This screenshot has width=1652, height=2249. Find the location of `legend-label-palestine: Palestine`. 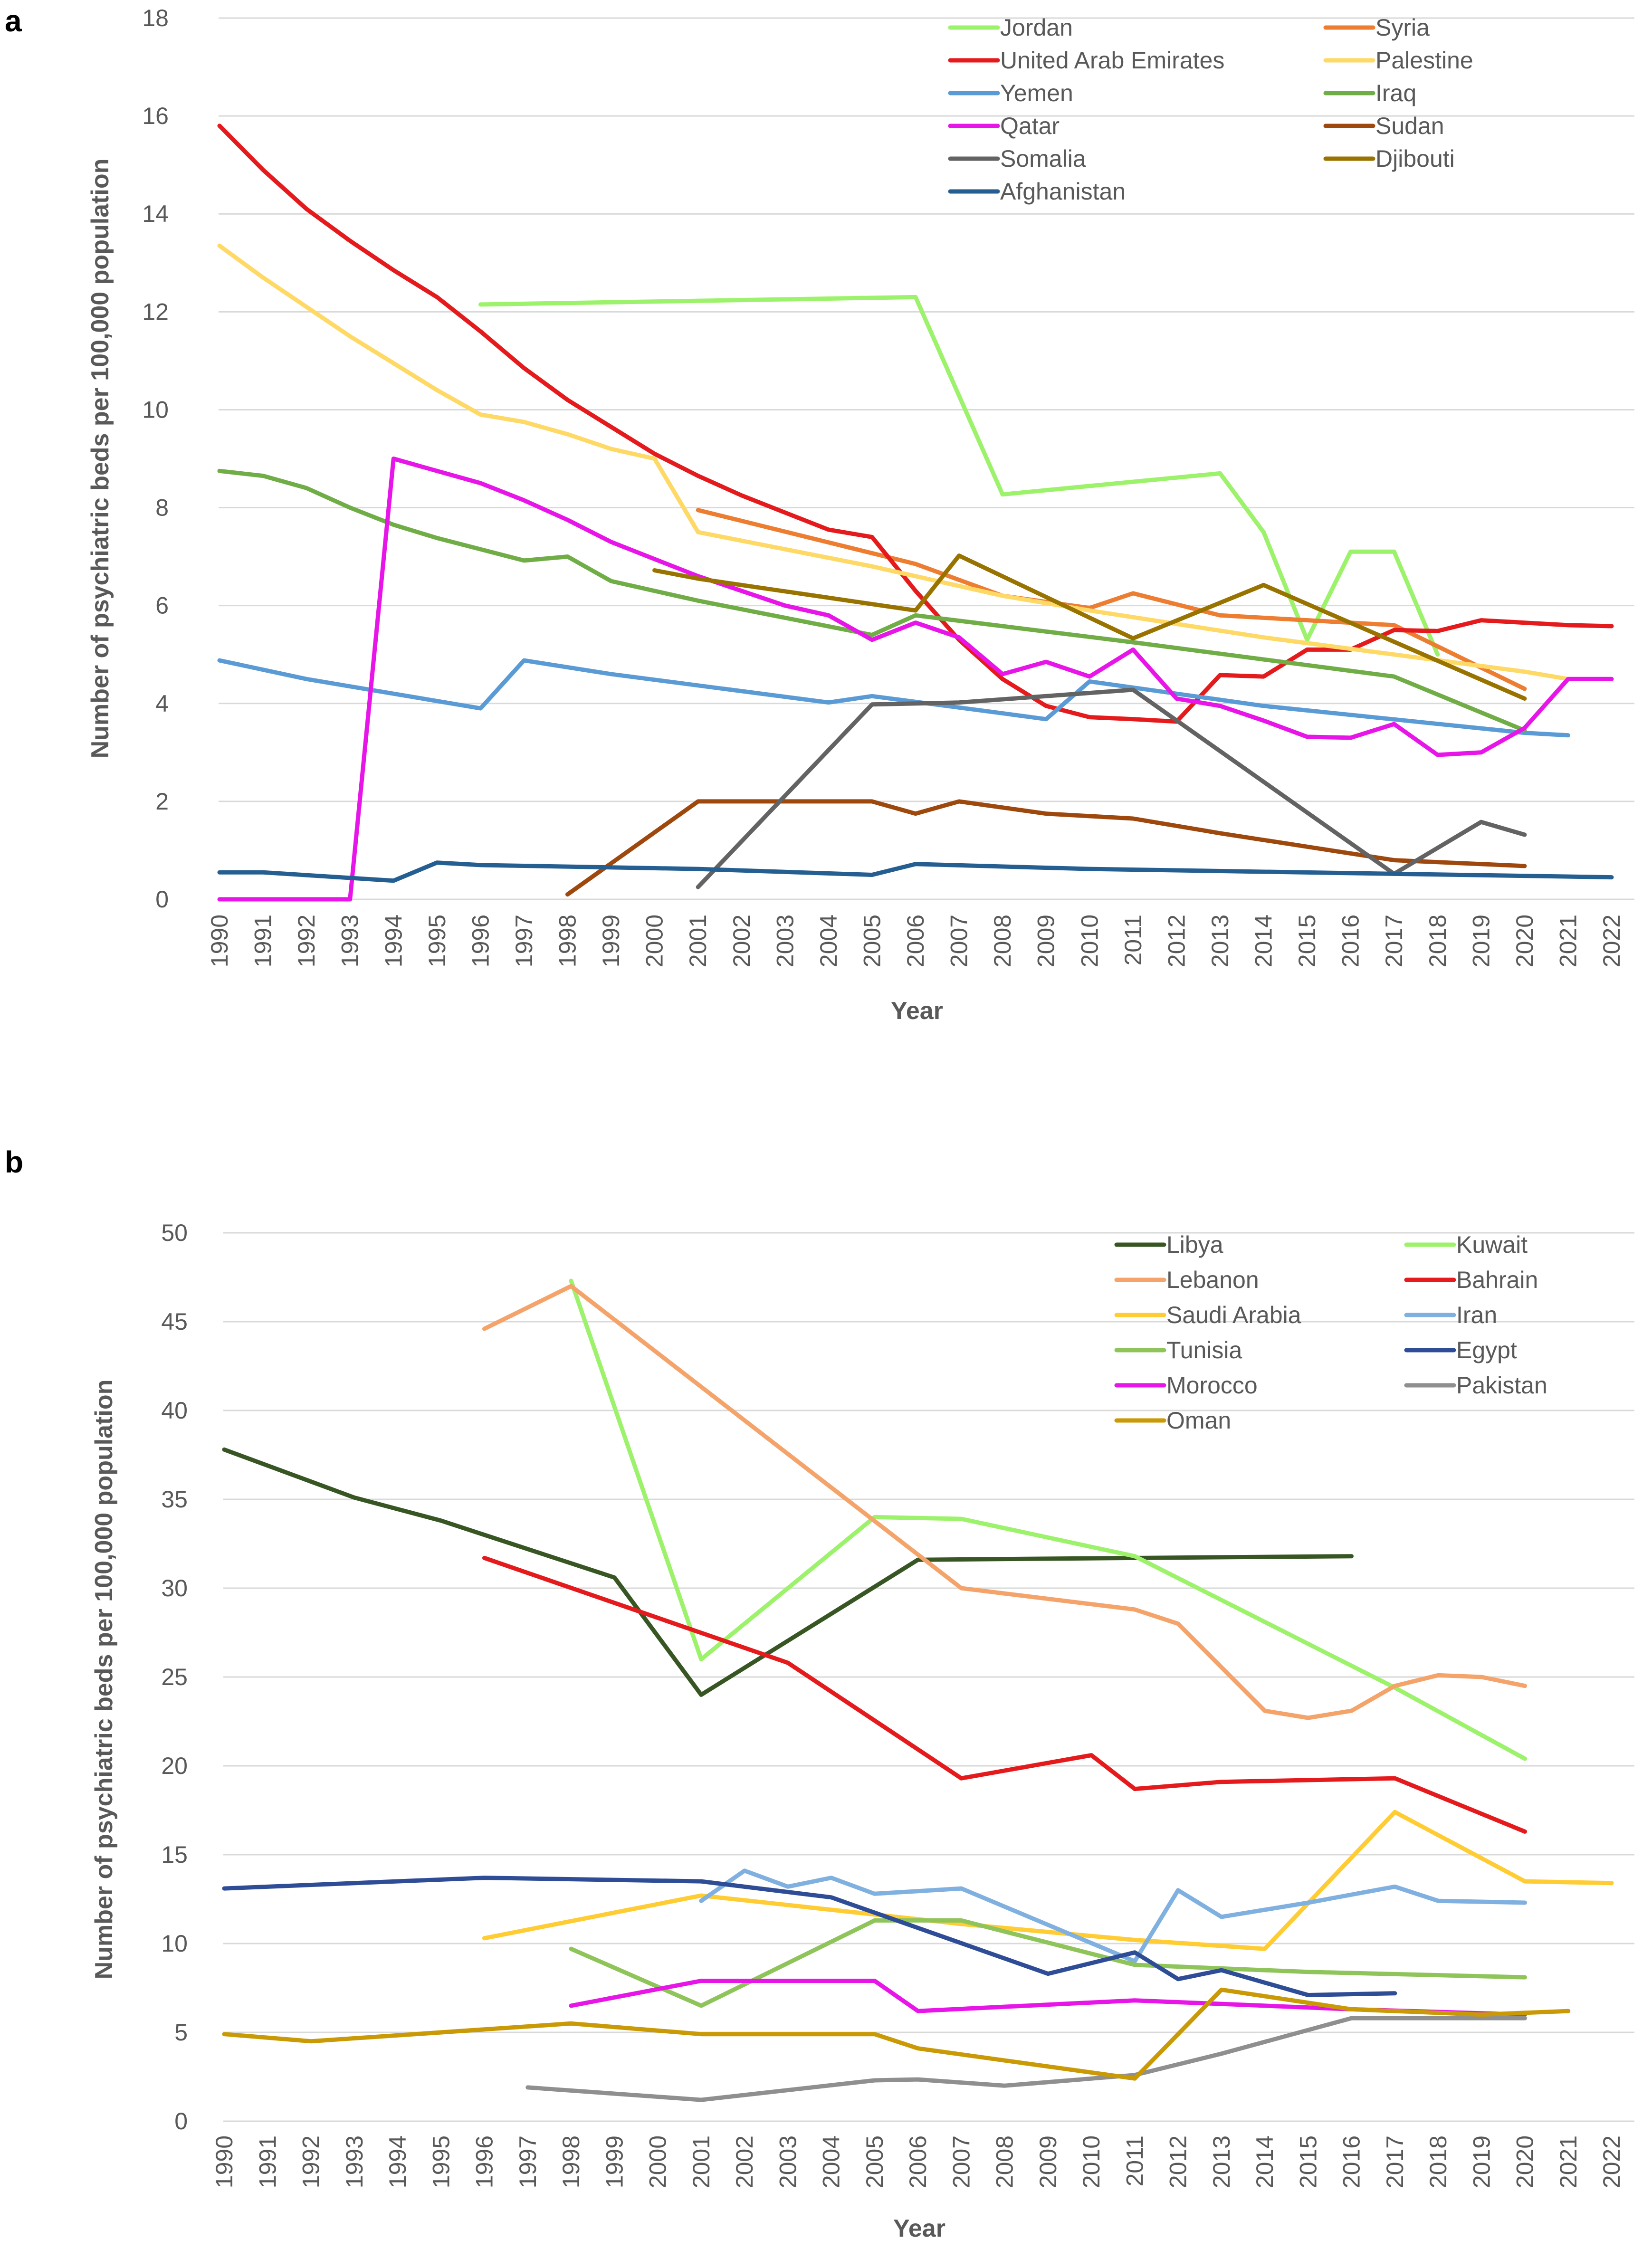

legend-label-palestine: Palestine is located at coordinates (1424, 60).